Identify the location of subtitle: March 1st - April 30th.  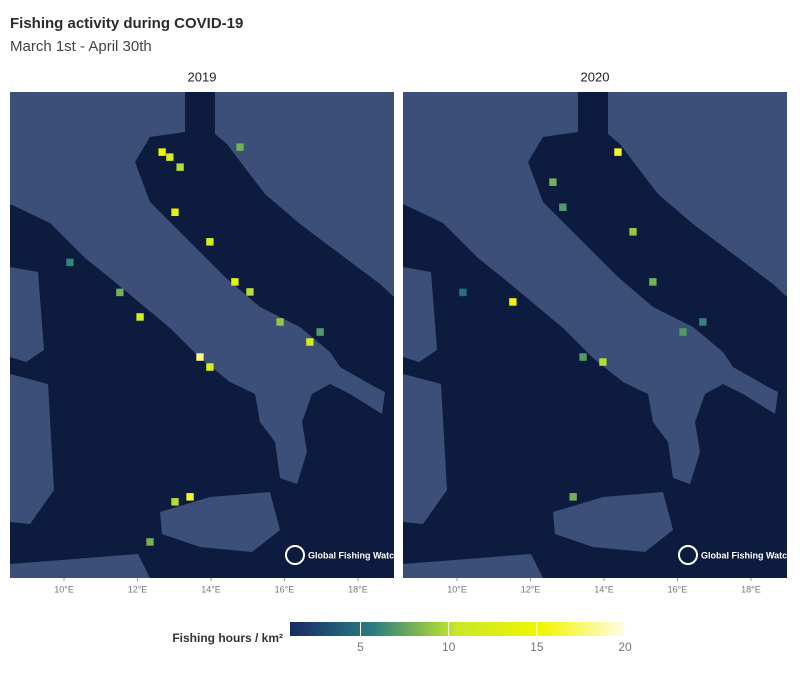
(81, 46).